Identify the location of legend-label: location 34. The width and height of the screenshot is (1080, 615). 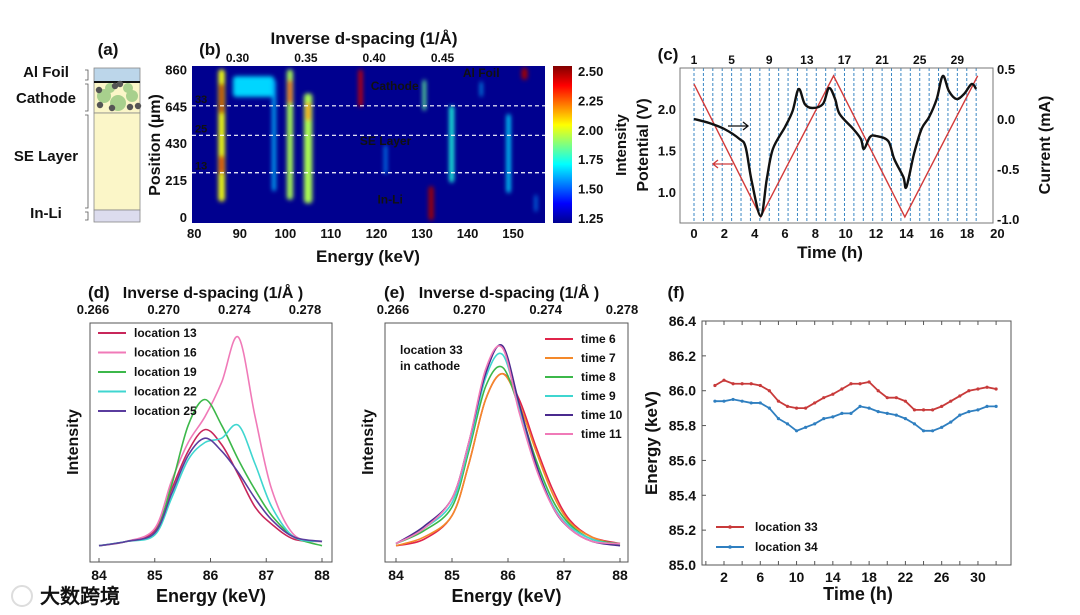
(786, 547).